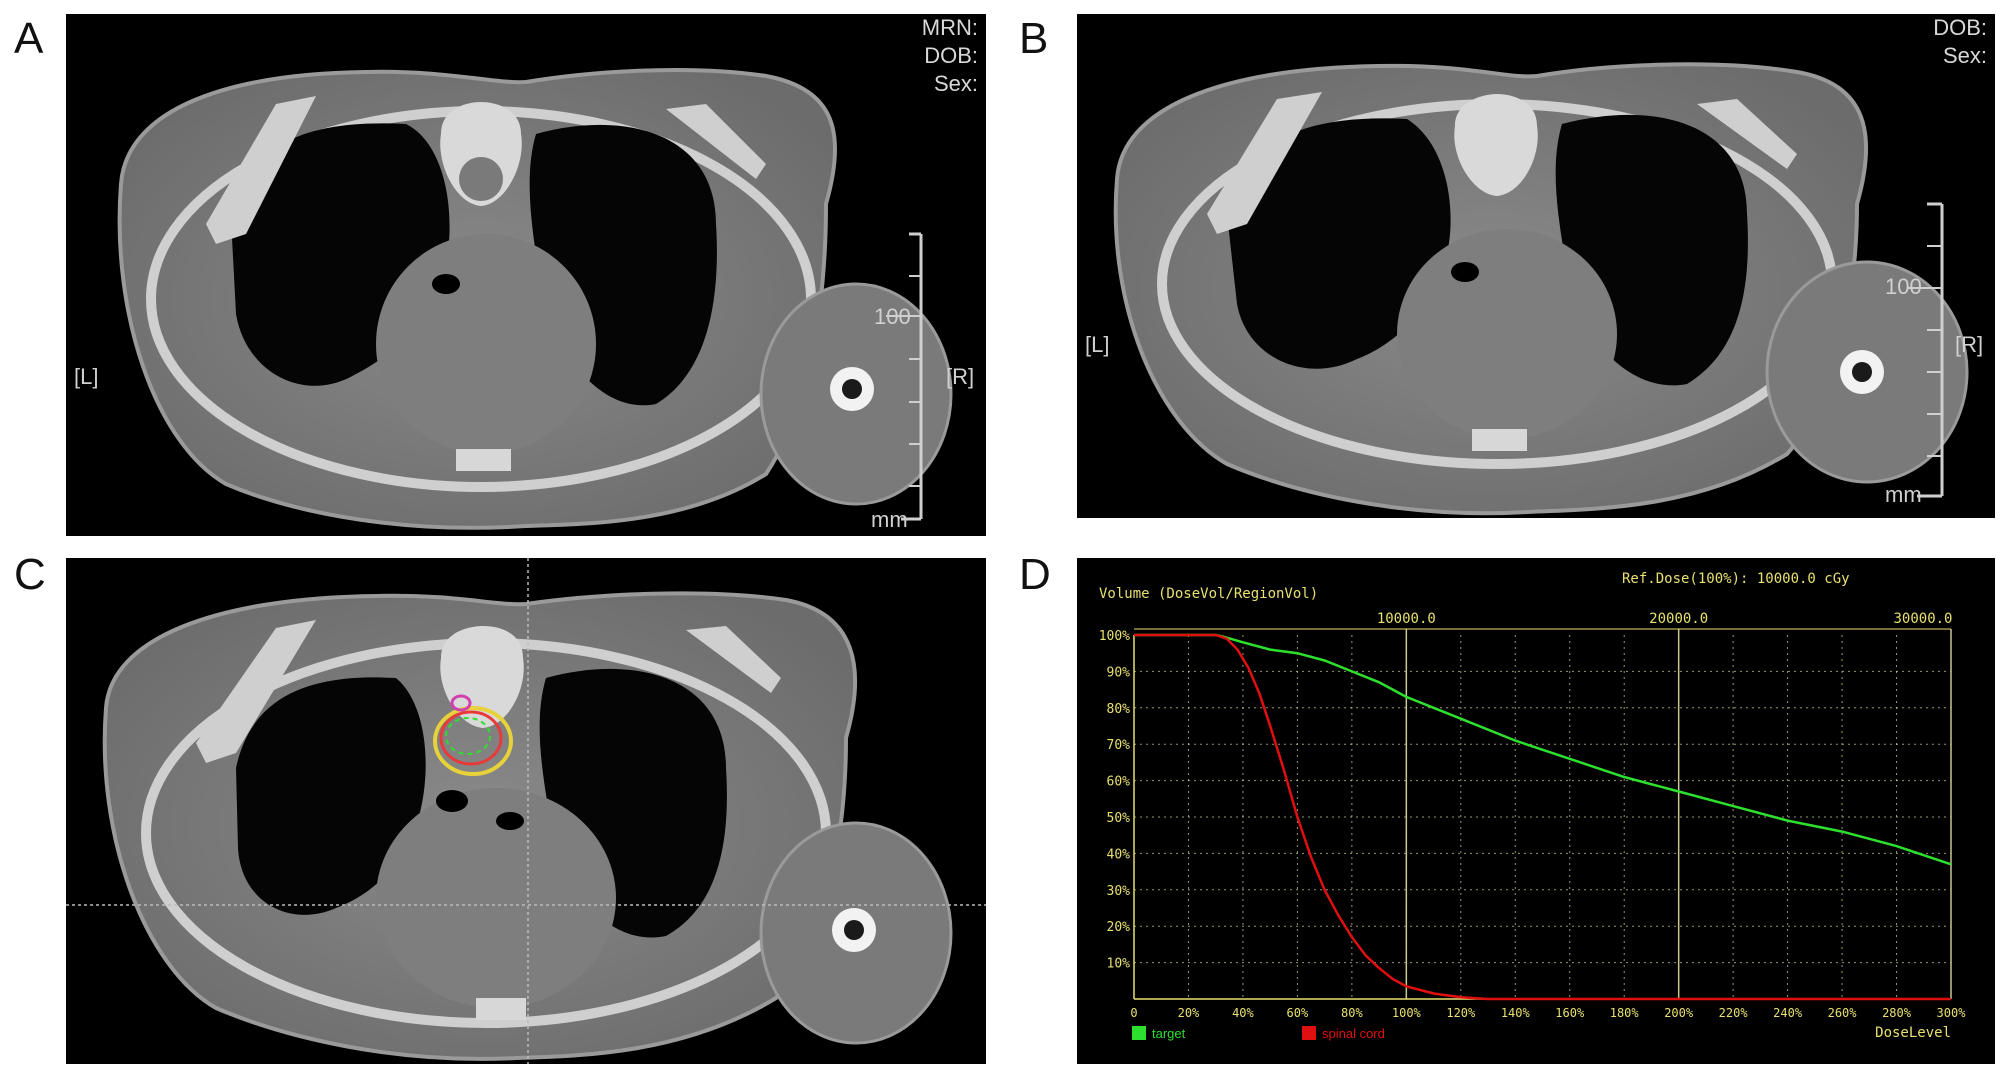 The height and width of the screenshot is (1077, 2008). Describe the element at coordinates (1119, 709) in the screenshot. I see `y-tick-label: 80%` at that location.